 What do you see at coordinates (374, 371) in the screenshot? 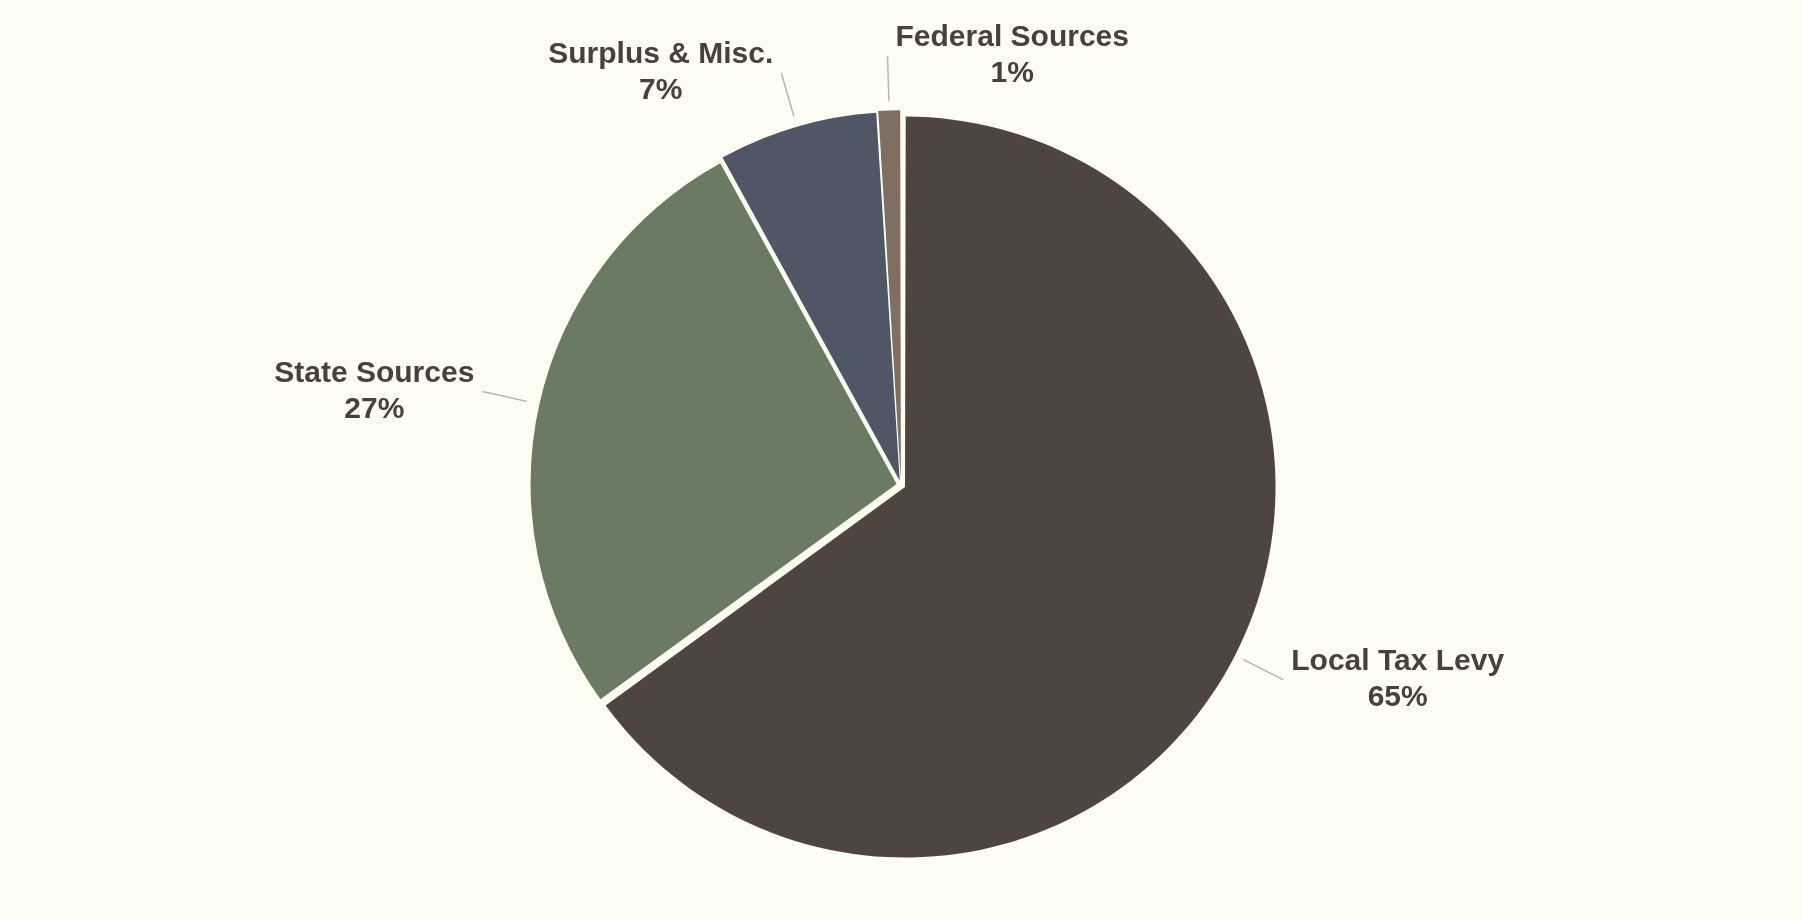
I see `slice-label: State Sources` at bounding box center [374, 371].